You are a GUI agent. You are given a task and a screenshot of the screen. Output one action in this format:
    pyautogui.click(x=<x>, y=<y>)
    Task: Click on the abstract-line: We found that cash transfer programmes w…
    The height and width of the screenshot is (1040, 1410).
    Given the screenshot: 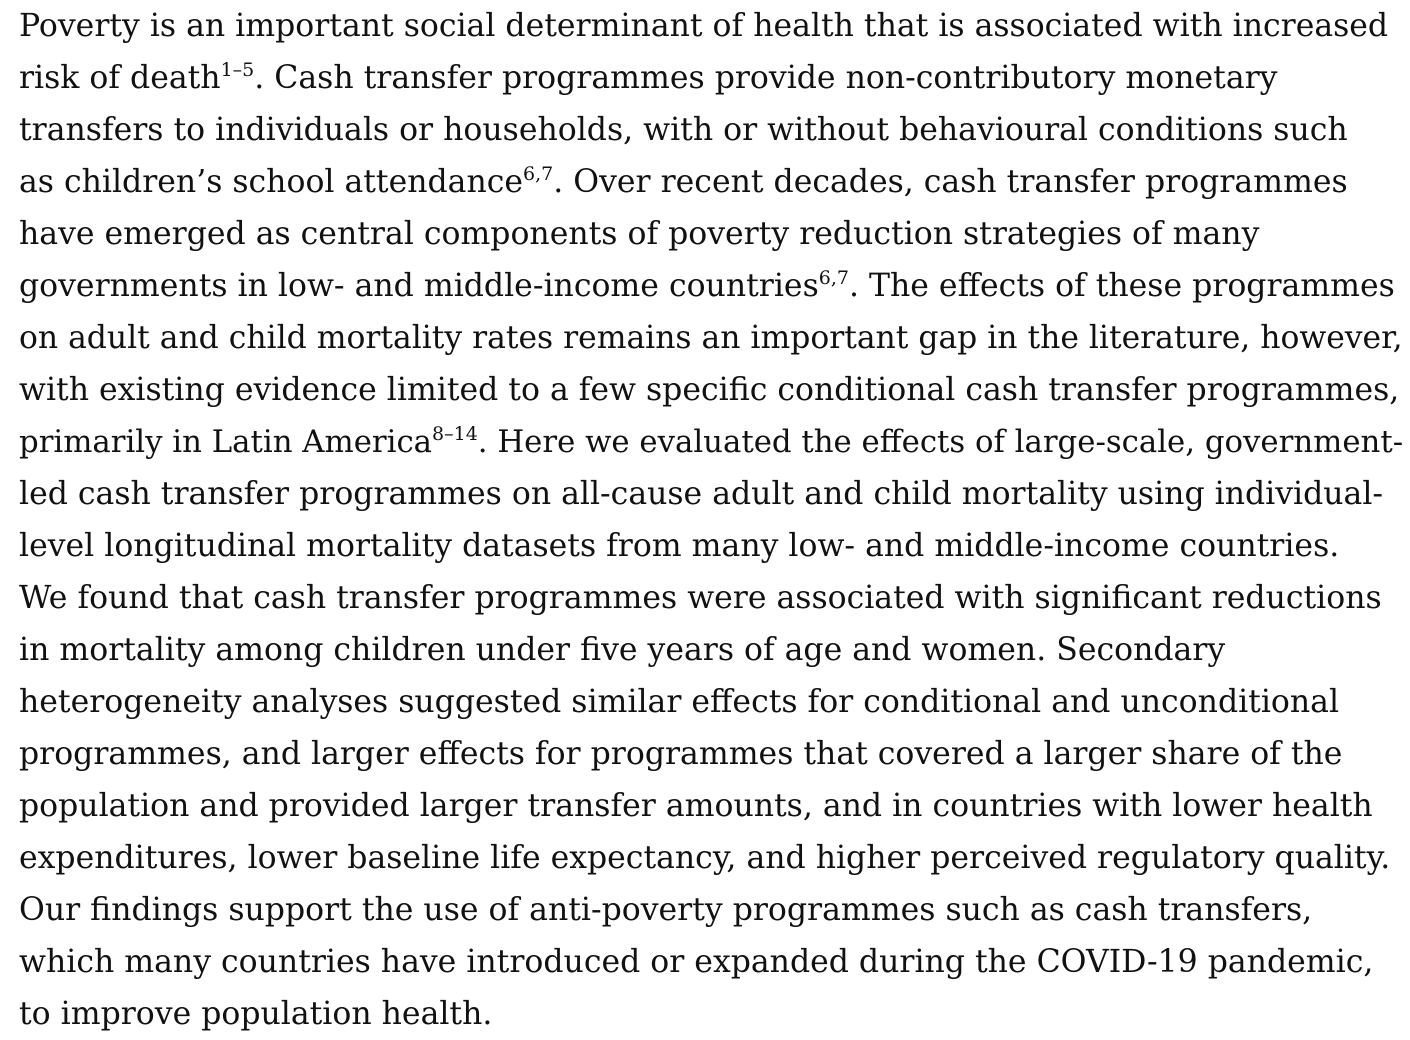 What is the action you would take?
    pyautogui.click(x=711, y=598)
    